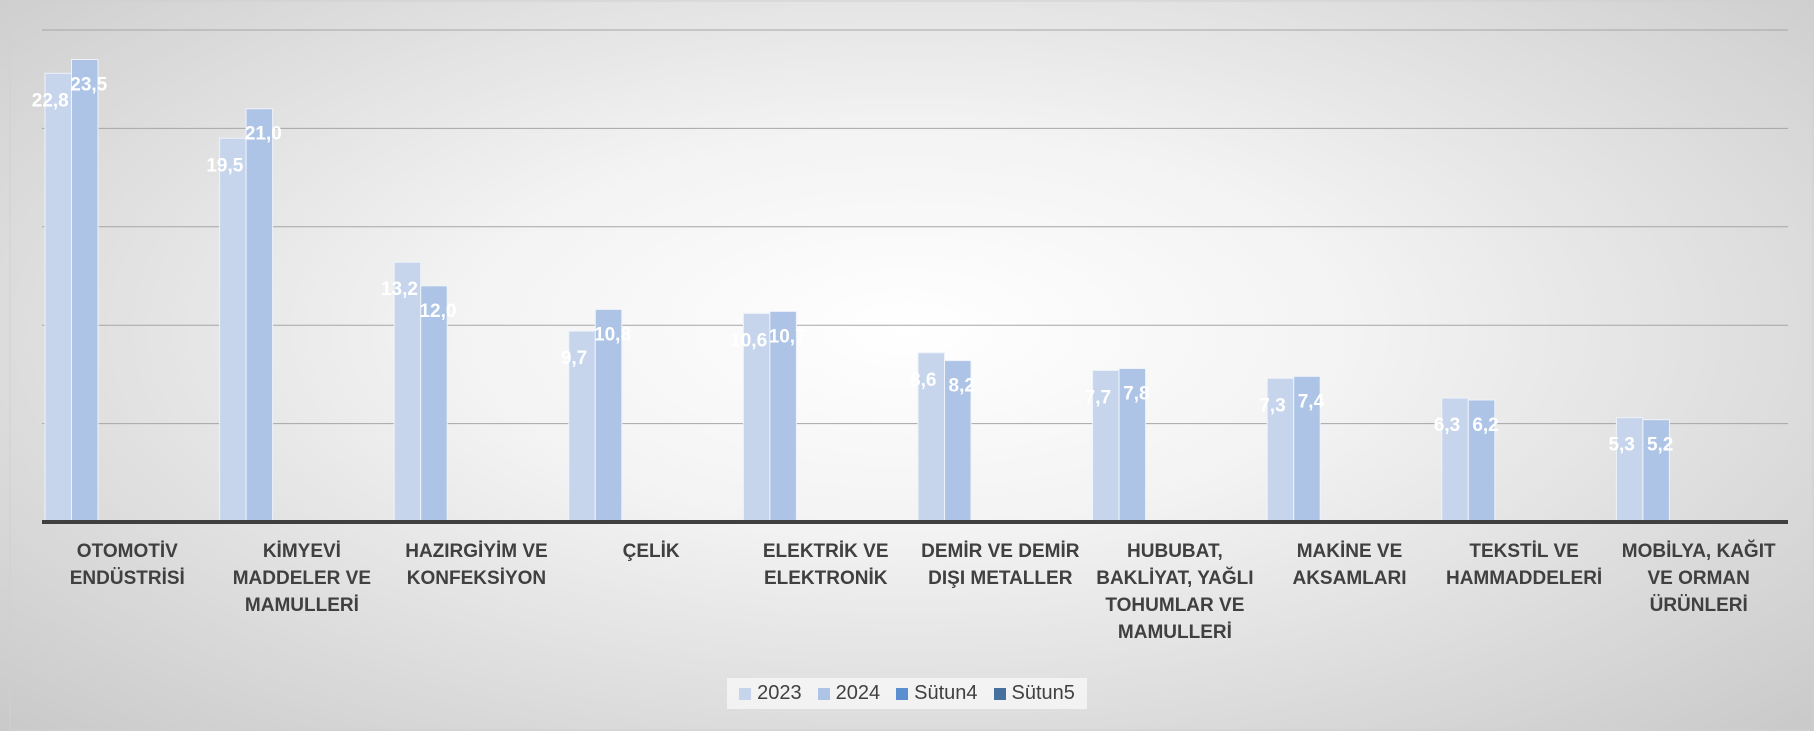 This screenshot has width=1814, height=731. Describe the element at coordinates (1043, 693) in the screenshot. I see `legend-label: Sütun5` at that location.